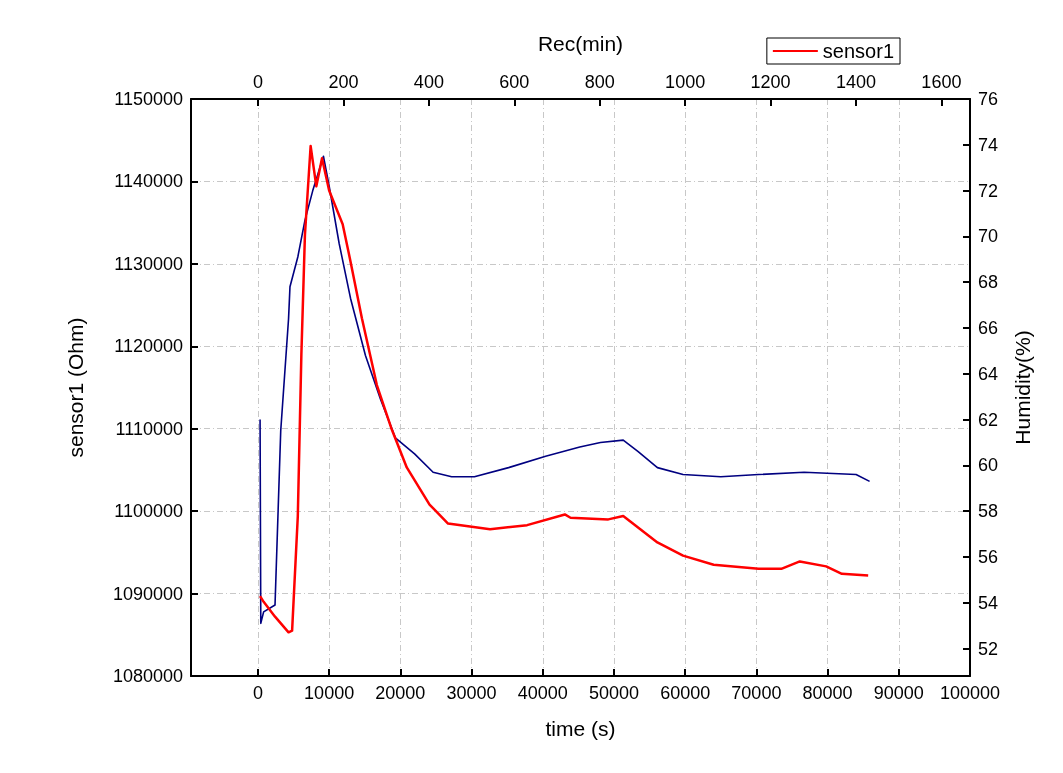 This screenshot has height=773, width=1063. I want to click on y2-tick-label: 68, so click(988, 282).